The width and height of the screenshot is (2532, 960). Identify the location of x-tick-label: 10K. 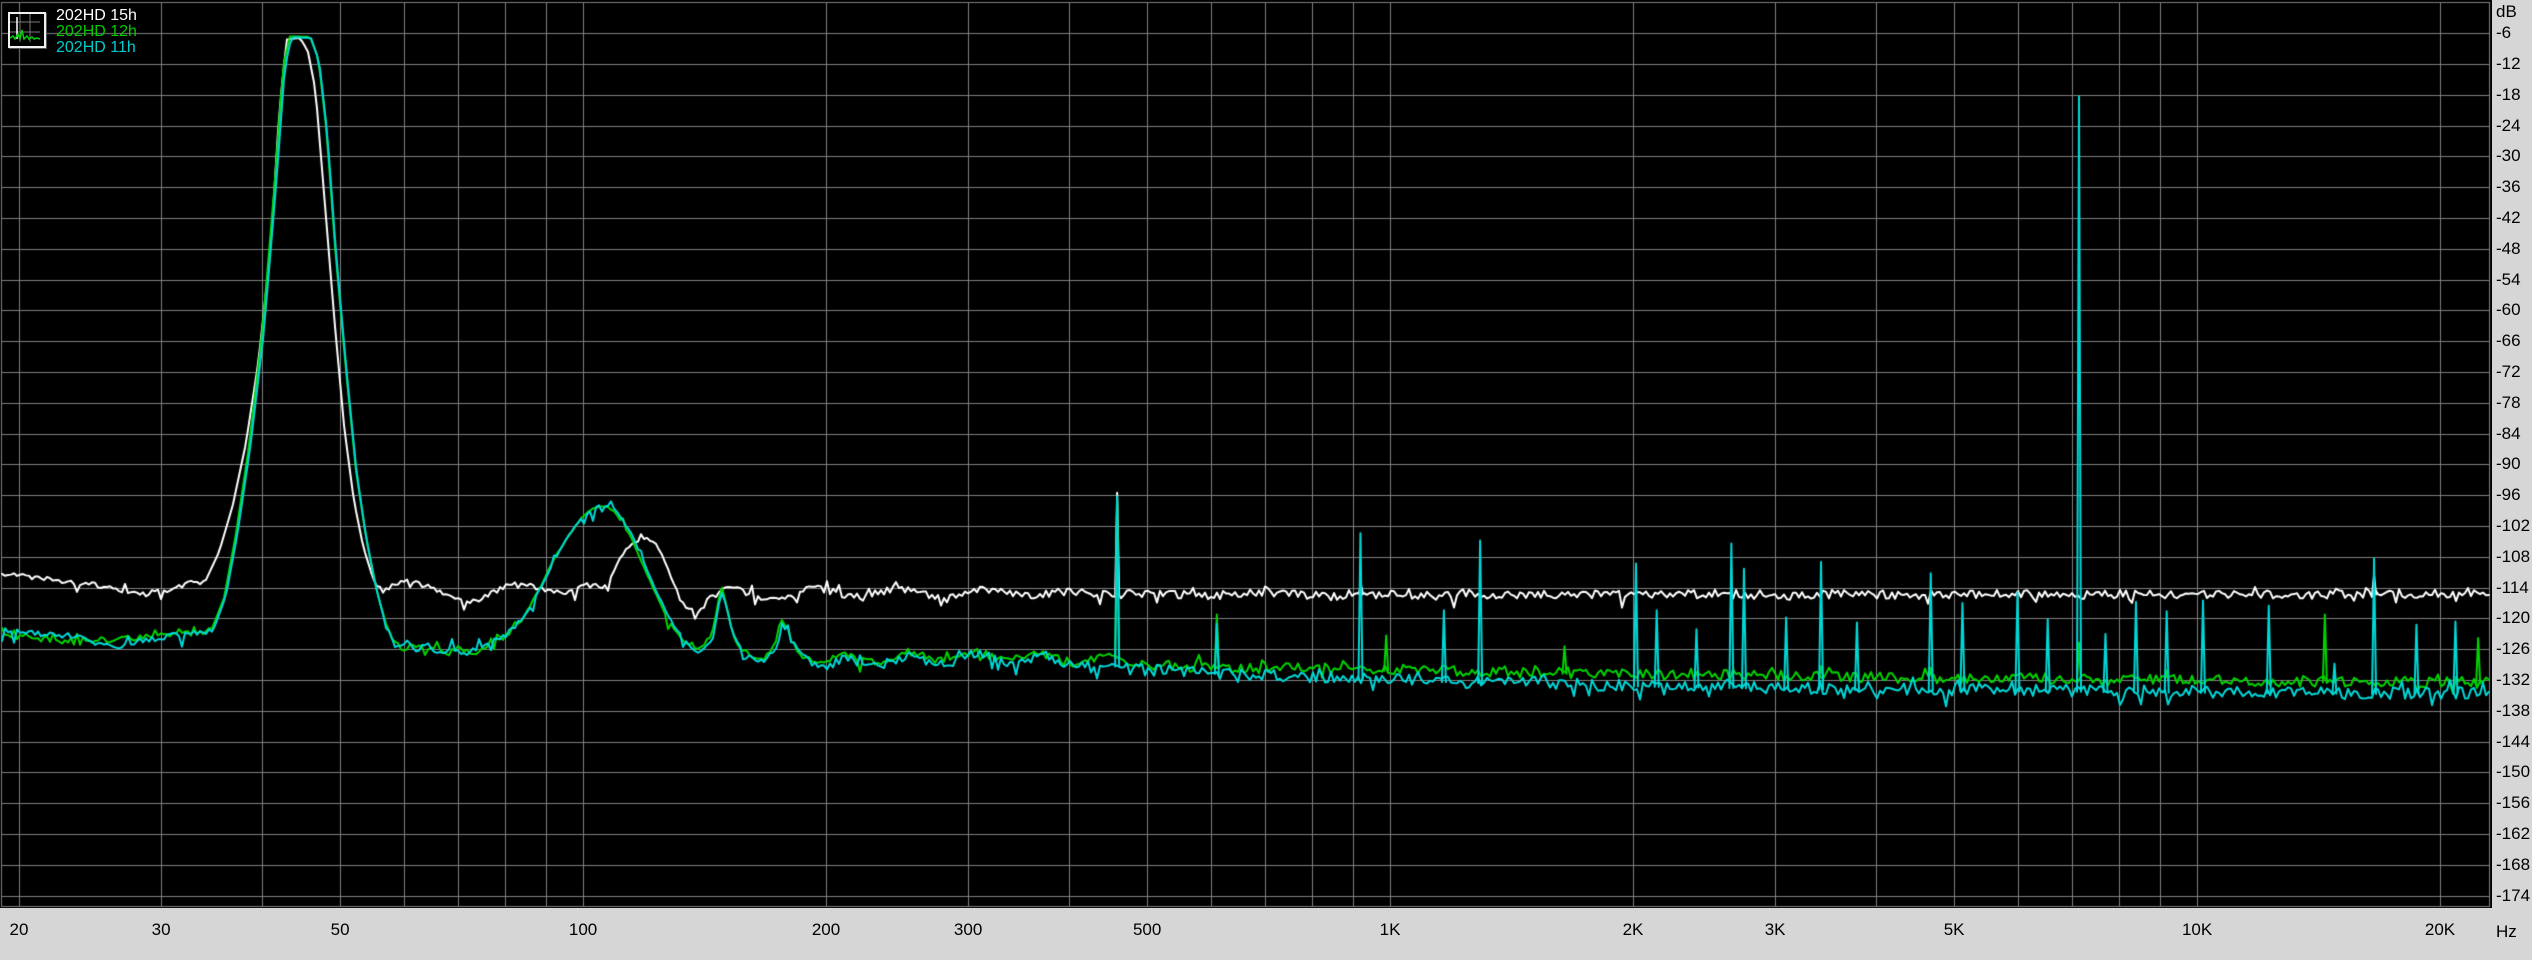
(2197, 929).